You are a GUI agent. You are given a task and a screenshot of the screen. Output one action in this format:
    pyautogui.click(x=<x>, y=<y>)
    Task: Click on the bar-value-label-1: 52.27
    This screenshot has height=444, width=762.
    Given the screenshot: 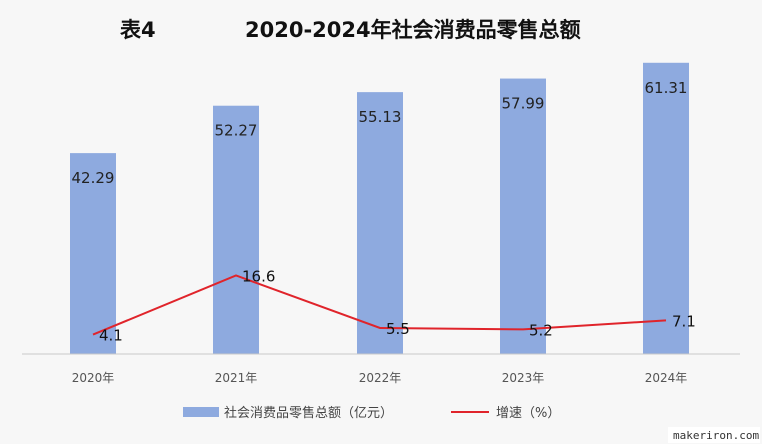 What is the action you would take?
    pyautogui.click(x=236, y=131)
    